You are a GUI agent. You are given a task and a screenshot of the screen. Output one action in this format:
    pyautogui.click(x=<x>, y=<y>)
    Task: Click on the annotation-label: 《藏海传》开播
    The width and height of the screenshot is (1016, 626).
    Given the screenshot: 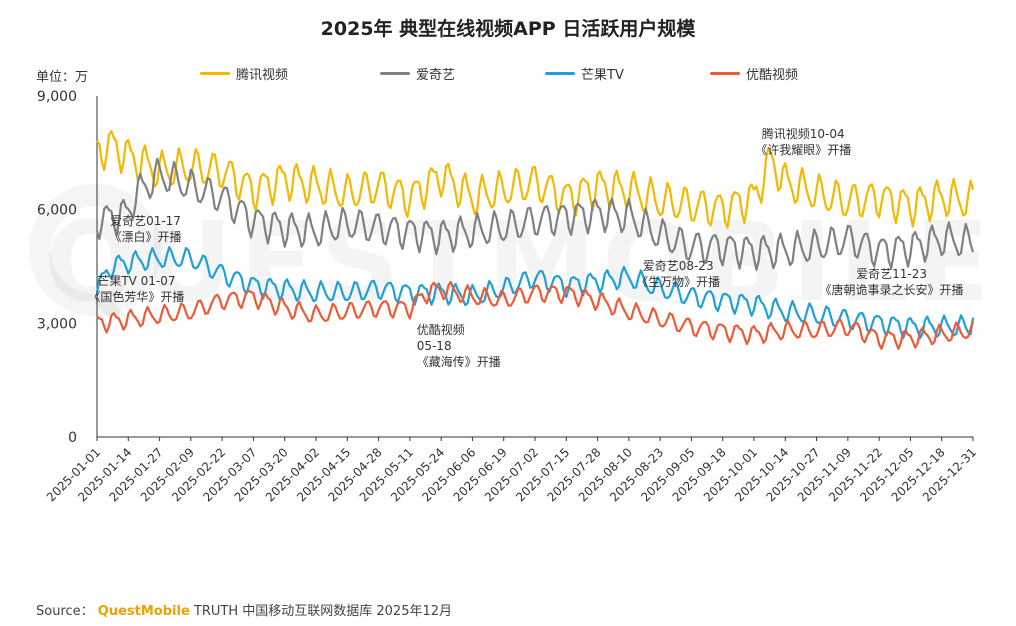 What is the action you would take?
    pyautogui.click(x=459, y=361)
    